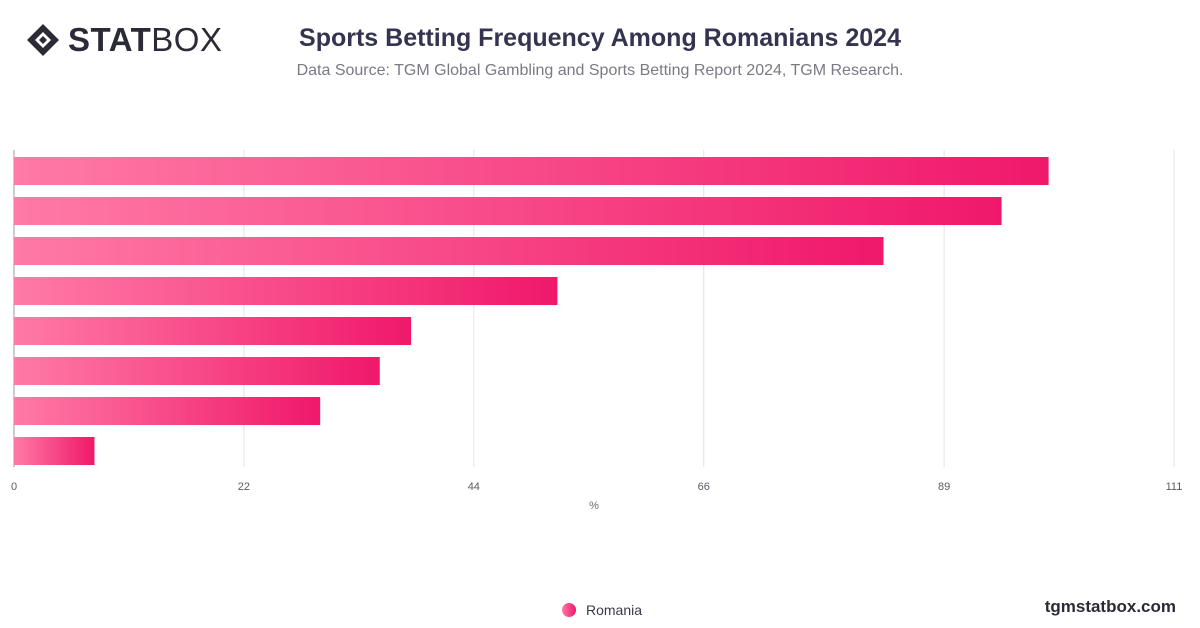  What do you see at coordinates (944, 487) in the screenshot?
I see `x-tick-label: 89` at bounding box center [944, 487].